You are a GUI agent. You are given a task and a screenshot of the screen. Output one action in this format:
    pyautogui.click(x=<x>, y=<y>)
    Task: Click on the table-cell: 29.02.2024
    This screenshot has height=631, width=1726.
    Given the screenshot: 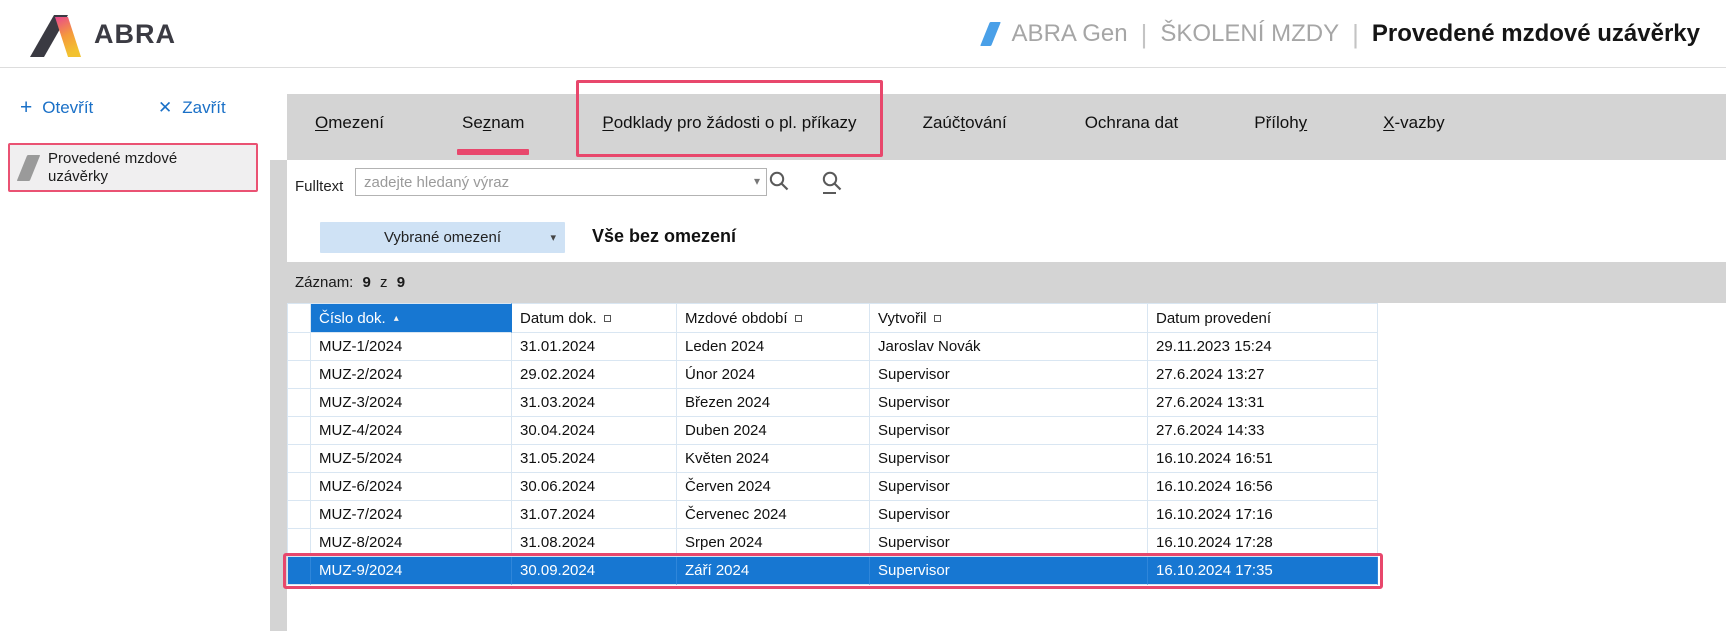 What is the action you would take?
    pyautogui.click(x=594, y=375)
    